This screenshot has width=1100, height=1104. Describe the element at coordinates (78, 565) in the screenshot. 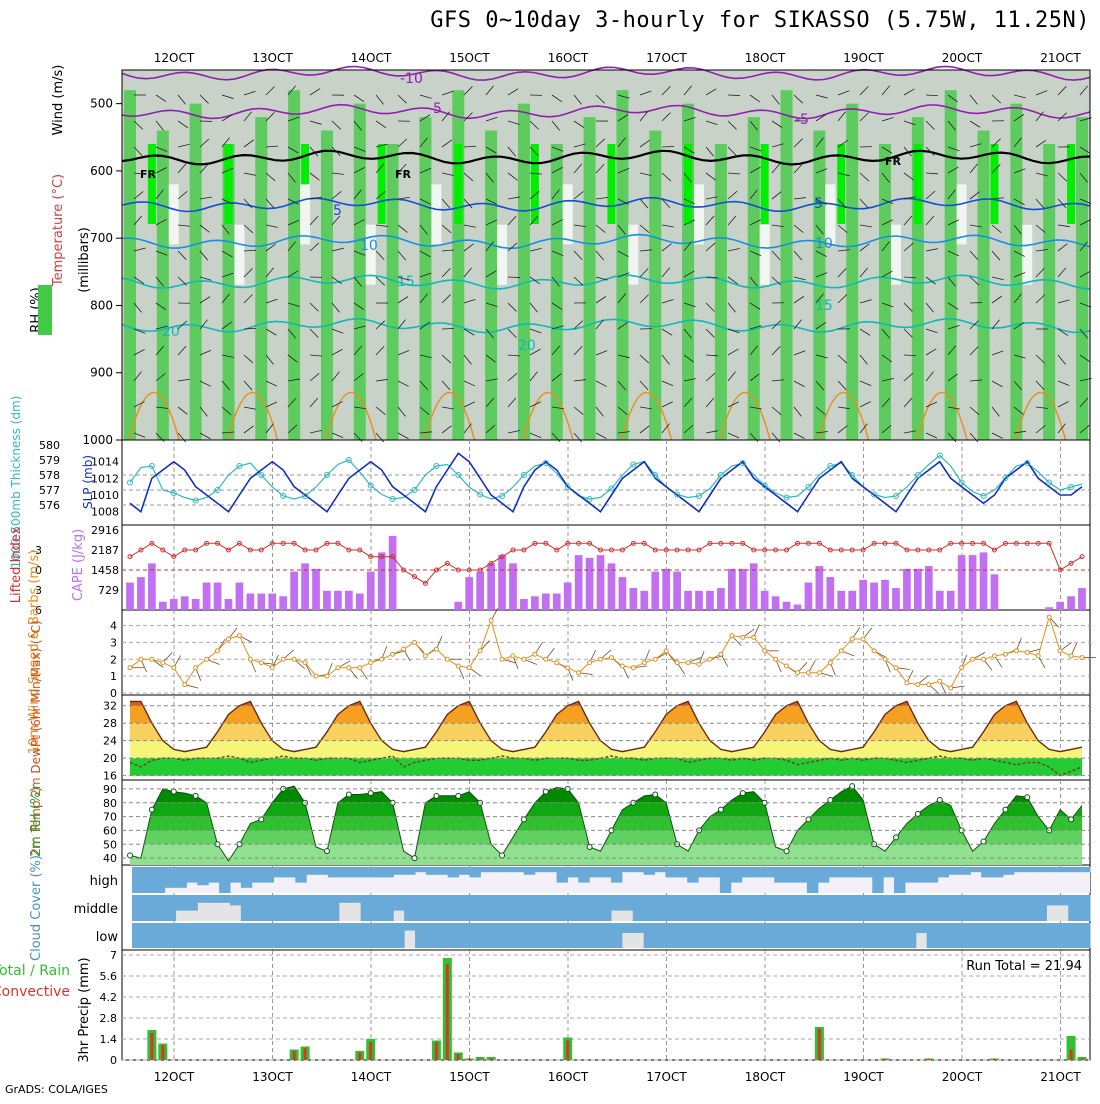

I see `panel-axis-title: CAPE (J/kg)` at that location.